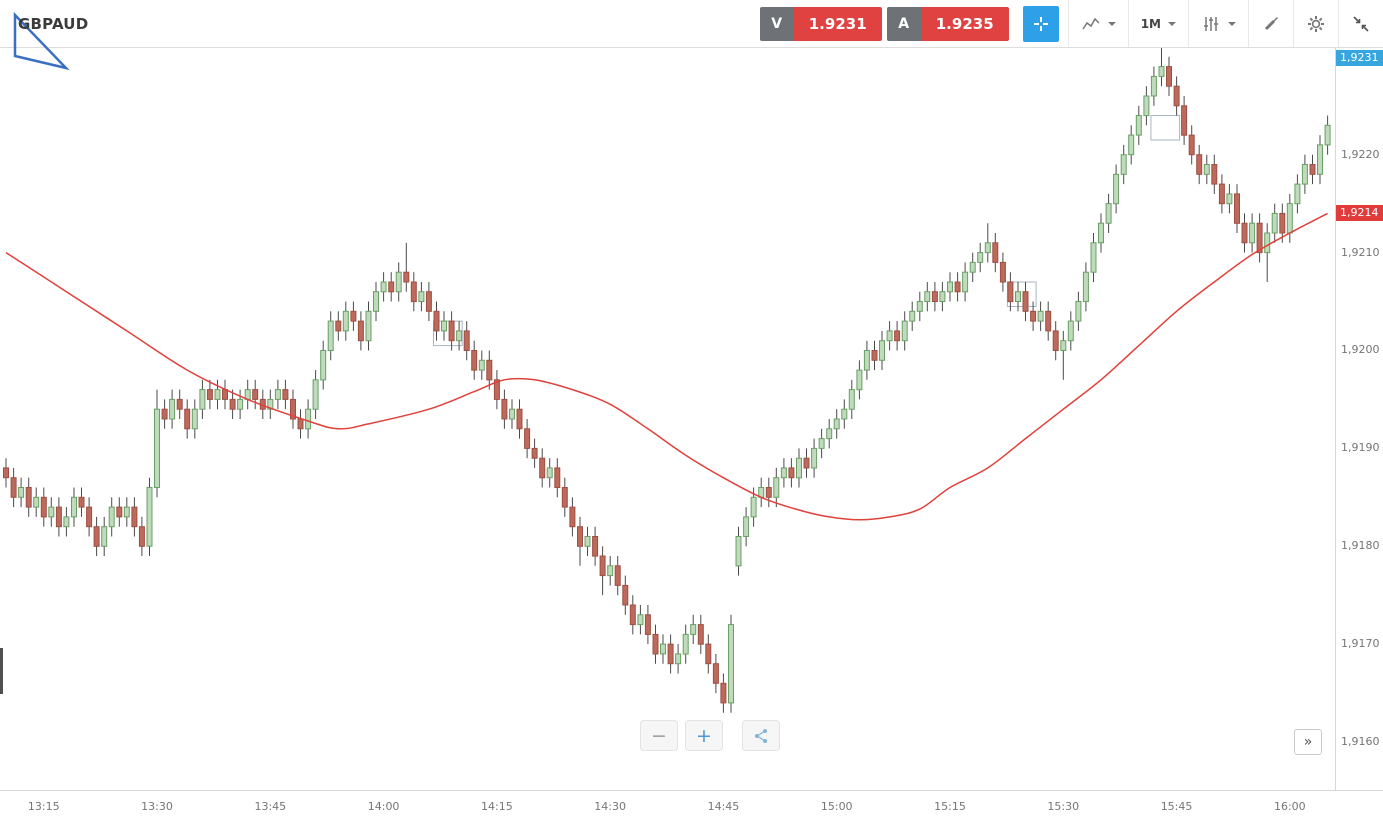  I want to click on time-tick-label: 15:30, so click(1063, 806).